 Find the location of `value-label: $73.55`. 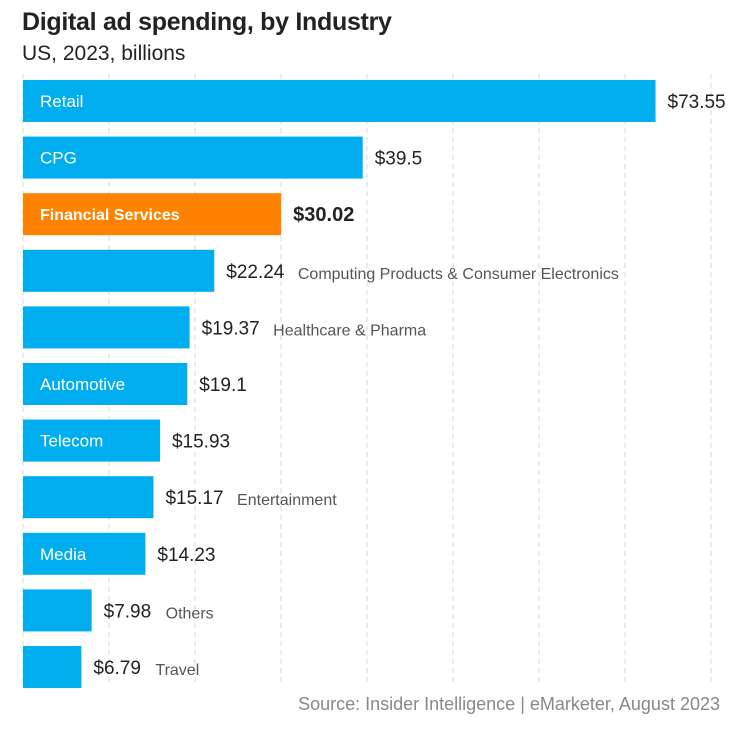

value-label: $73.55 is located at coordinates (697, 102).